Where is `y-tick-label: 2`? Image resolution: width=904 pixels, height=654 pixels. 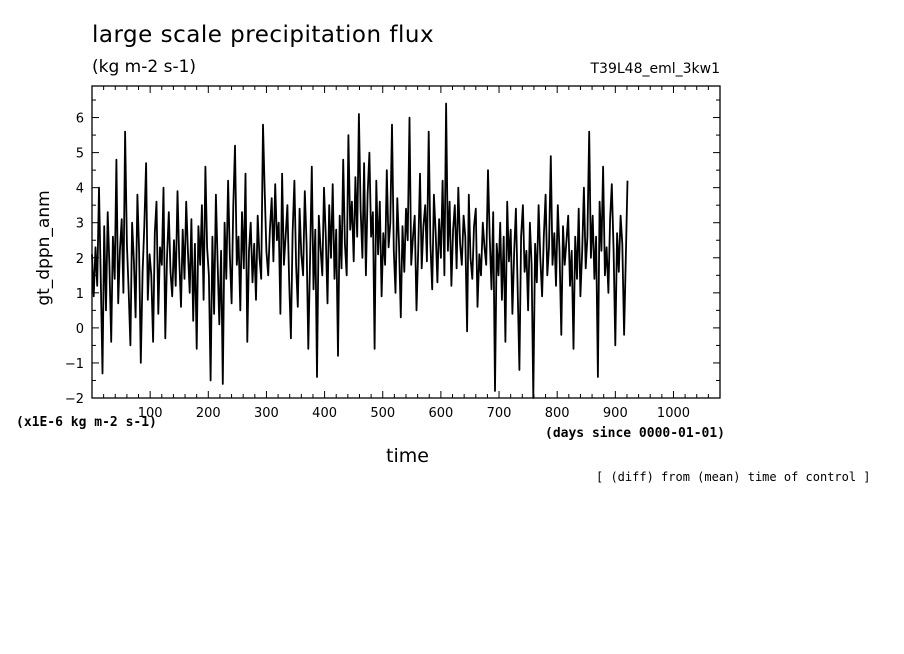
y-tick-label: 2 is located at coordinates (80, 259).